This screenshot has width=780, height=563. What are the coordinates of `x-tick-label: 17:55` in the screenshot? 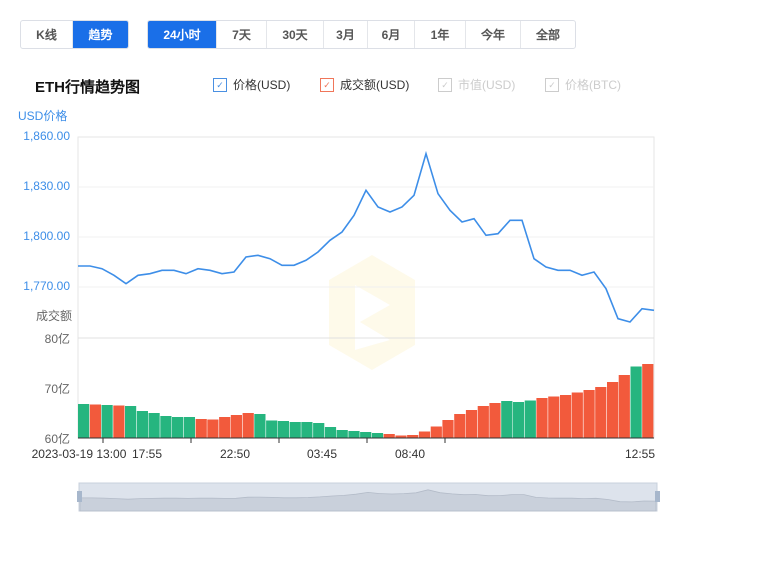 It's located at (147, 454).